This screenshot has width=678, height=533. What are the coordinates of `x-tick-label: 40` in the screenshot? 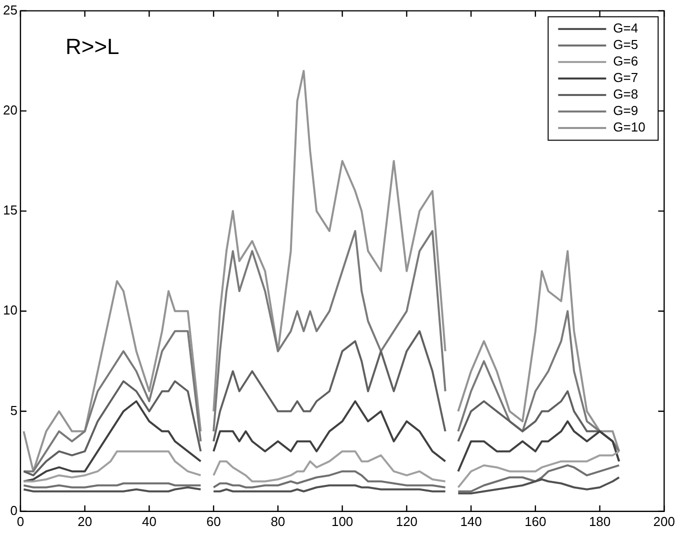 It's located at (149, 521).